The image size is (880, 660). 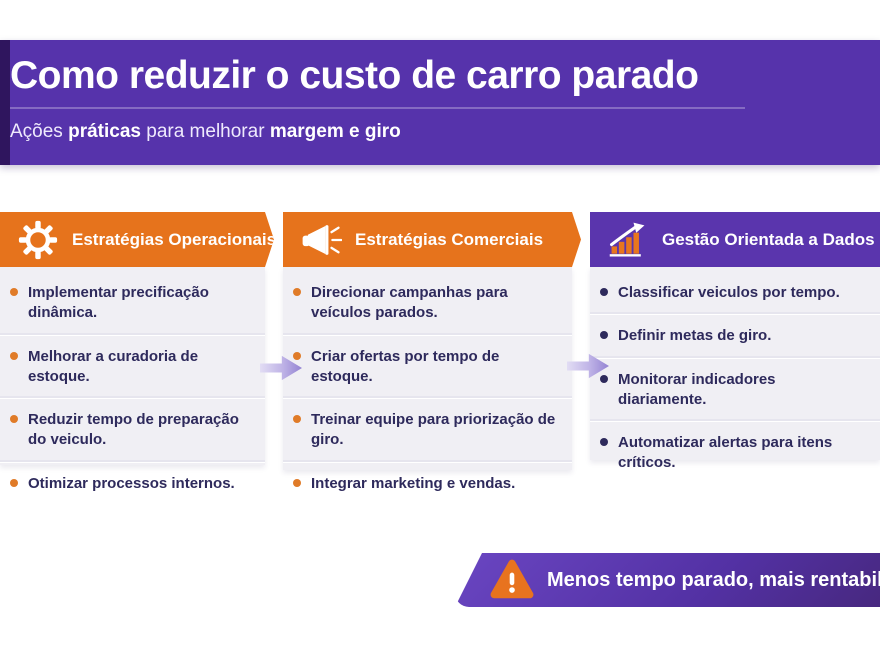 I want to click on list-item: Monitorar indicadores diariamente., so click(x=735, y=389).